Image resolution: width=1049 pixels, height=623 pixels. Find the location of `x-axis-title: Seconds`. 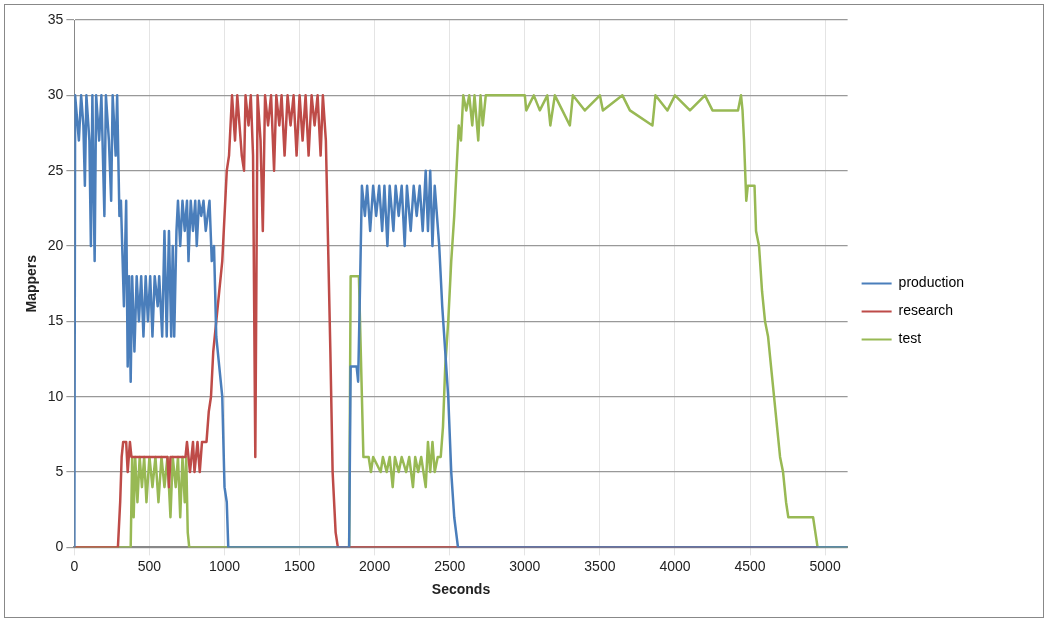

x-axis-title: Seconds is located at coordinates (461, 589).